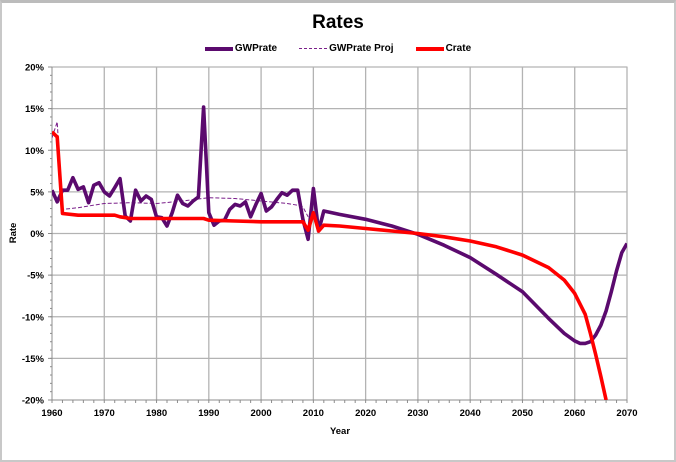  Describe the element at coordinates (429, 48) in the screenshot. I see `legend-swatch-crate` at that location.